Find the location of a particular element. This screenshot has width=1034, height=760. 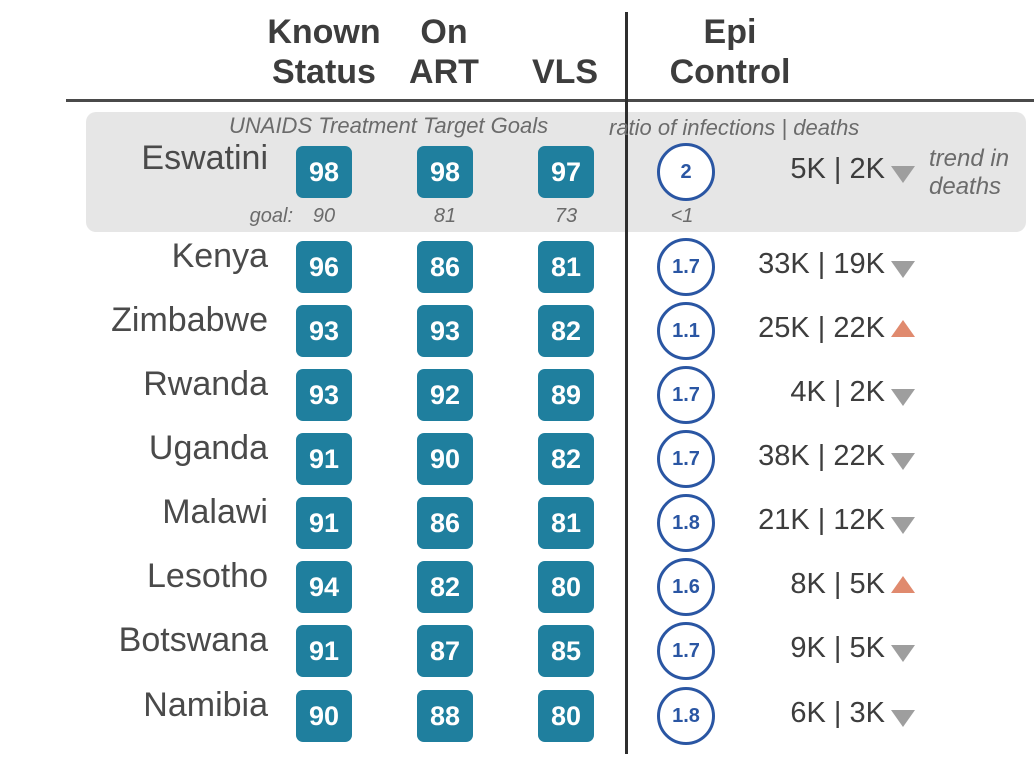

known-status-value-namibia: 90 is located at coordinates (324, 716).